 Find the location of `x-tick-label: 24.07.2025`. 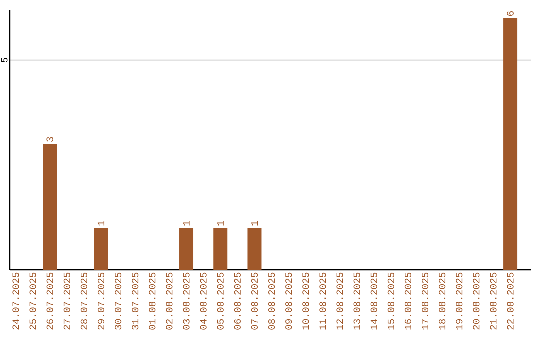

x-tick-label: 24.07.2025 is located at coordinates (16, 301).